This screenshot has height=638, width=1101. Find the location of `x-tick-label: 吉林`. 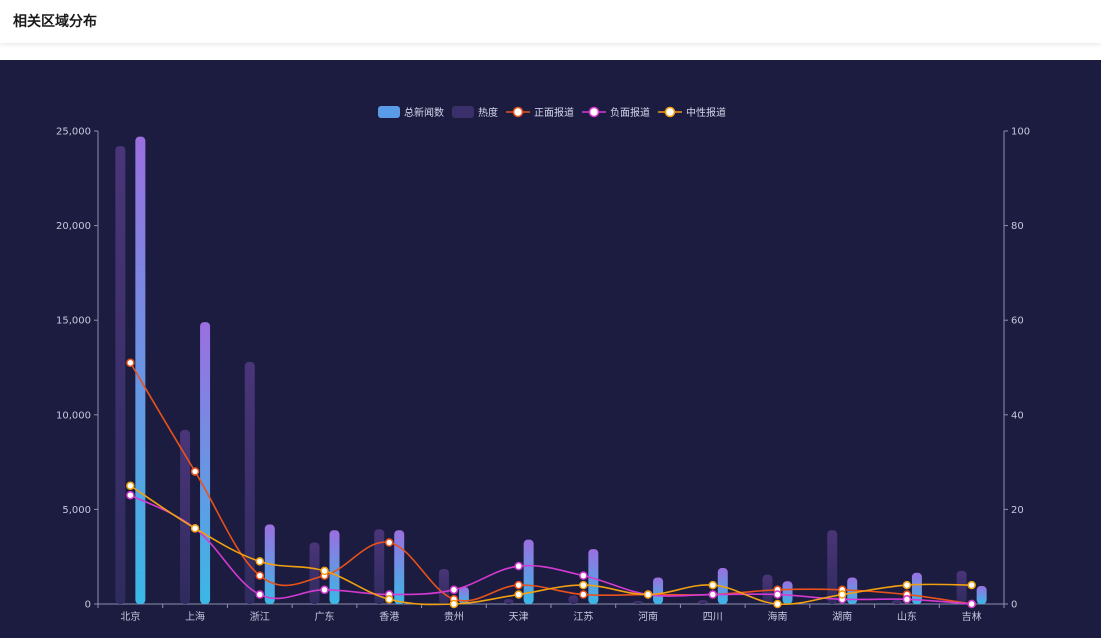

x-tick-label: 吉林 is located at coordinates (972, 616).